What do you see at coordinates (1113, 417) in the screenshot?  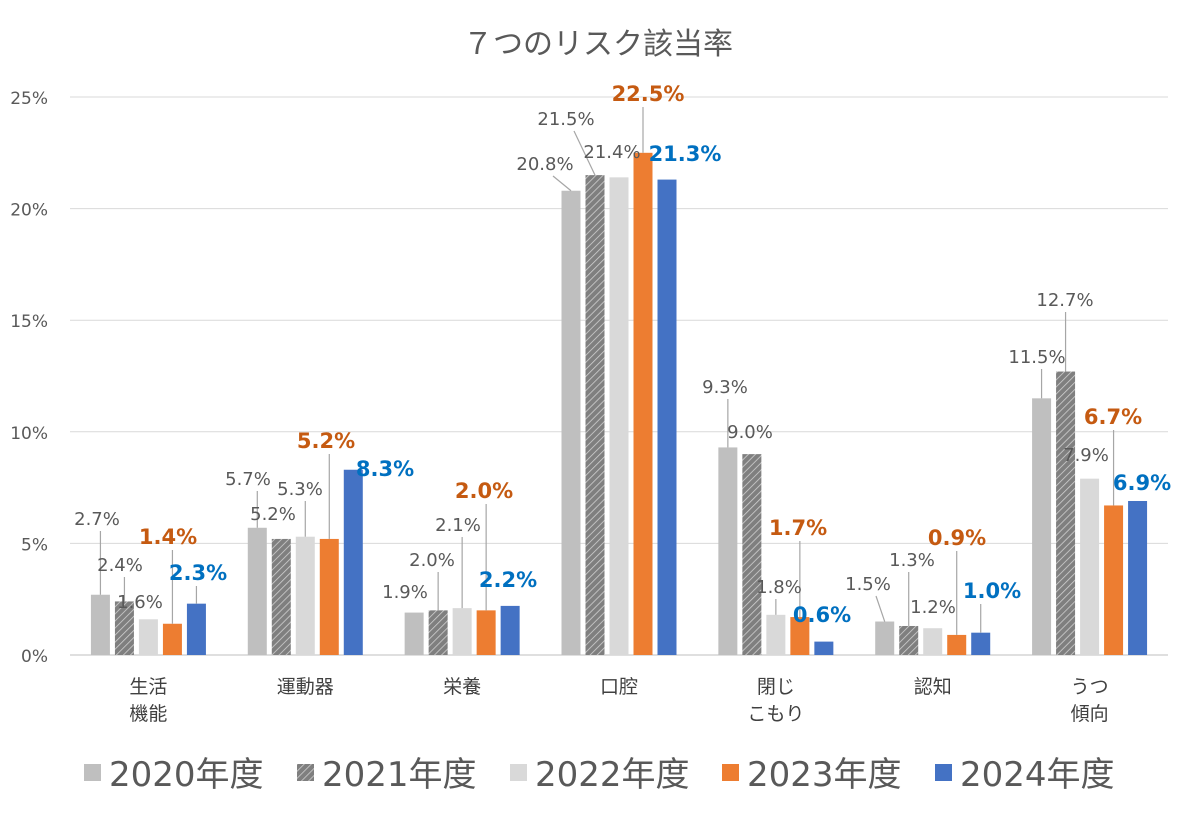 I see `data-label: 6.7%` at bounding box center [1113, 417].